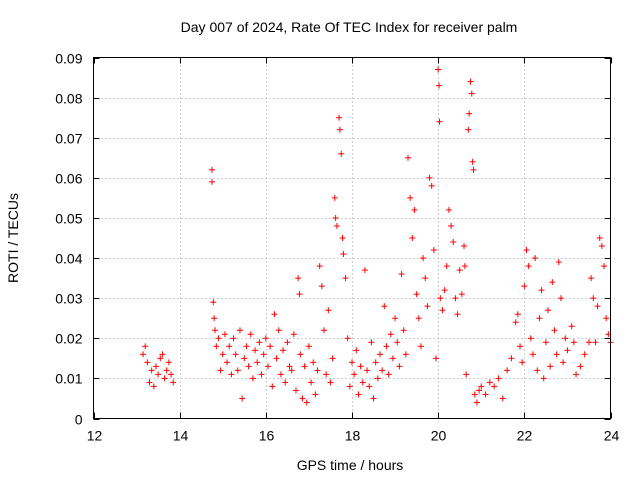  I want to click on x-tick-label: 12, so click(95, 436).